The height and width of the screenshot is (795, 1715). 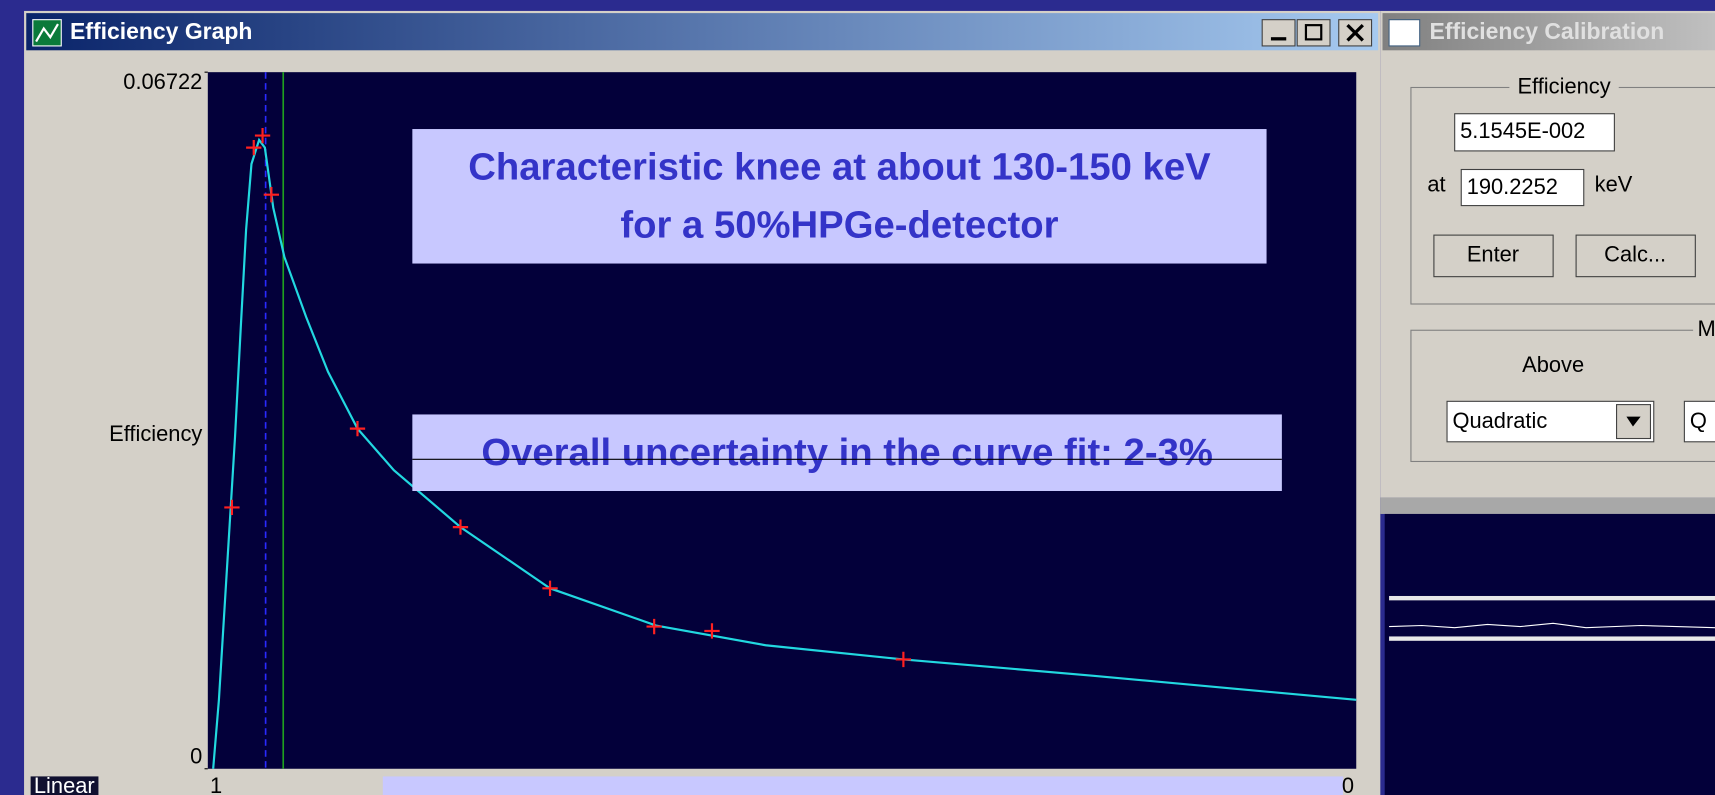 I want to click on y-tick-label: 0, so click(x=196, y=756).